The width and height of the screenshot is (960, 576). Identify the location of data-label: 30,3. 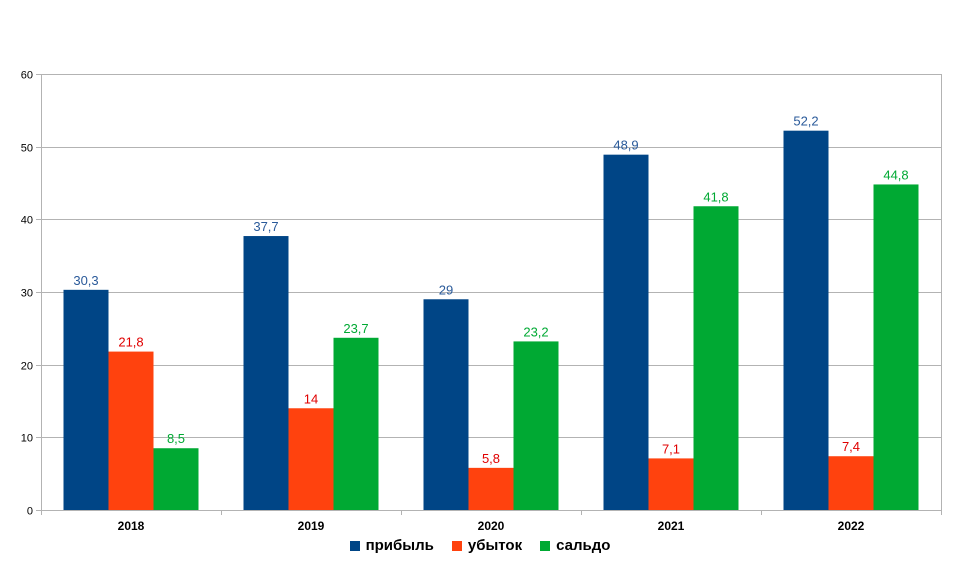
(85, 280).